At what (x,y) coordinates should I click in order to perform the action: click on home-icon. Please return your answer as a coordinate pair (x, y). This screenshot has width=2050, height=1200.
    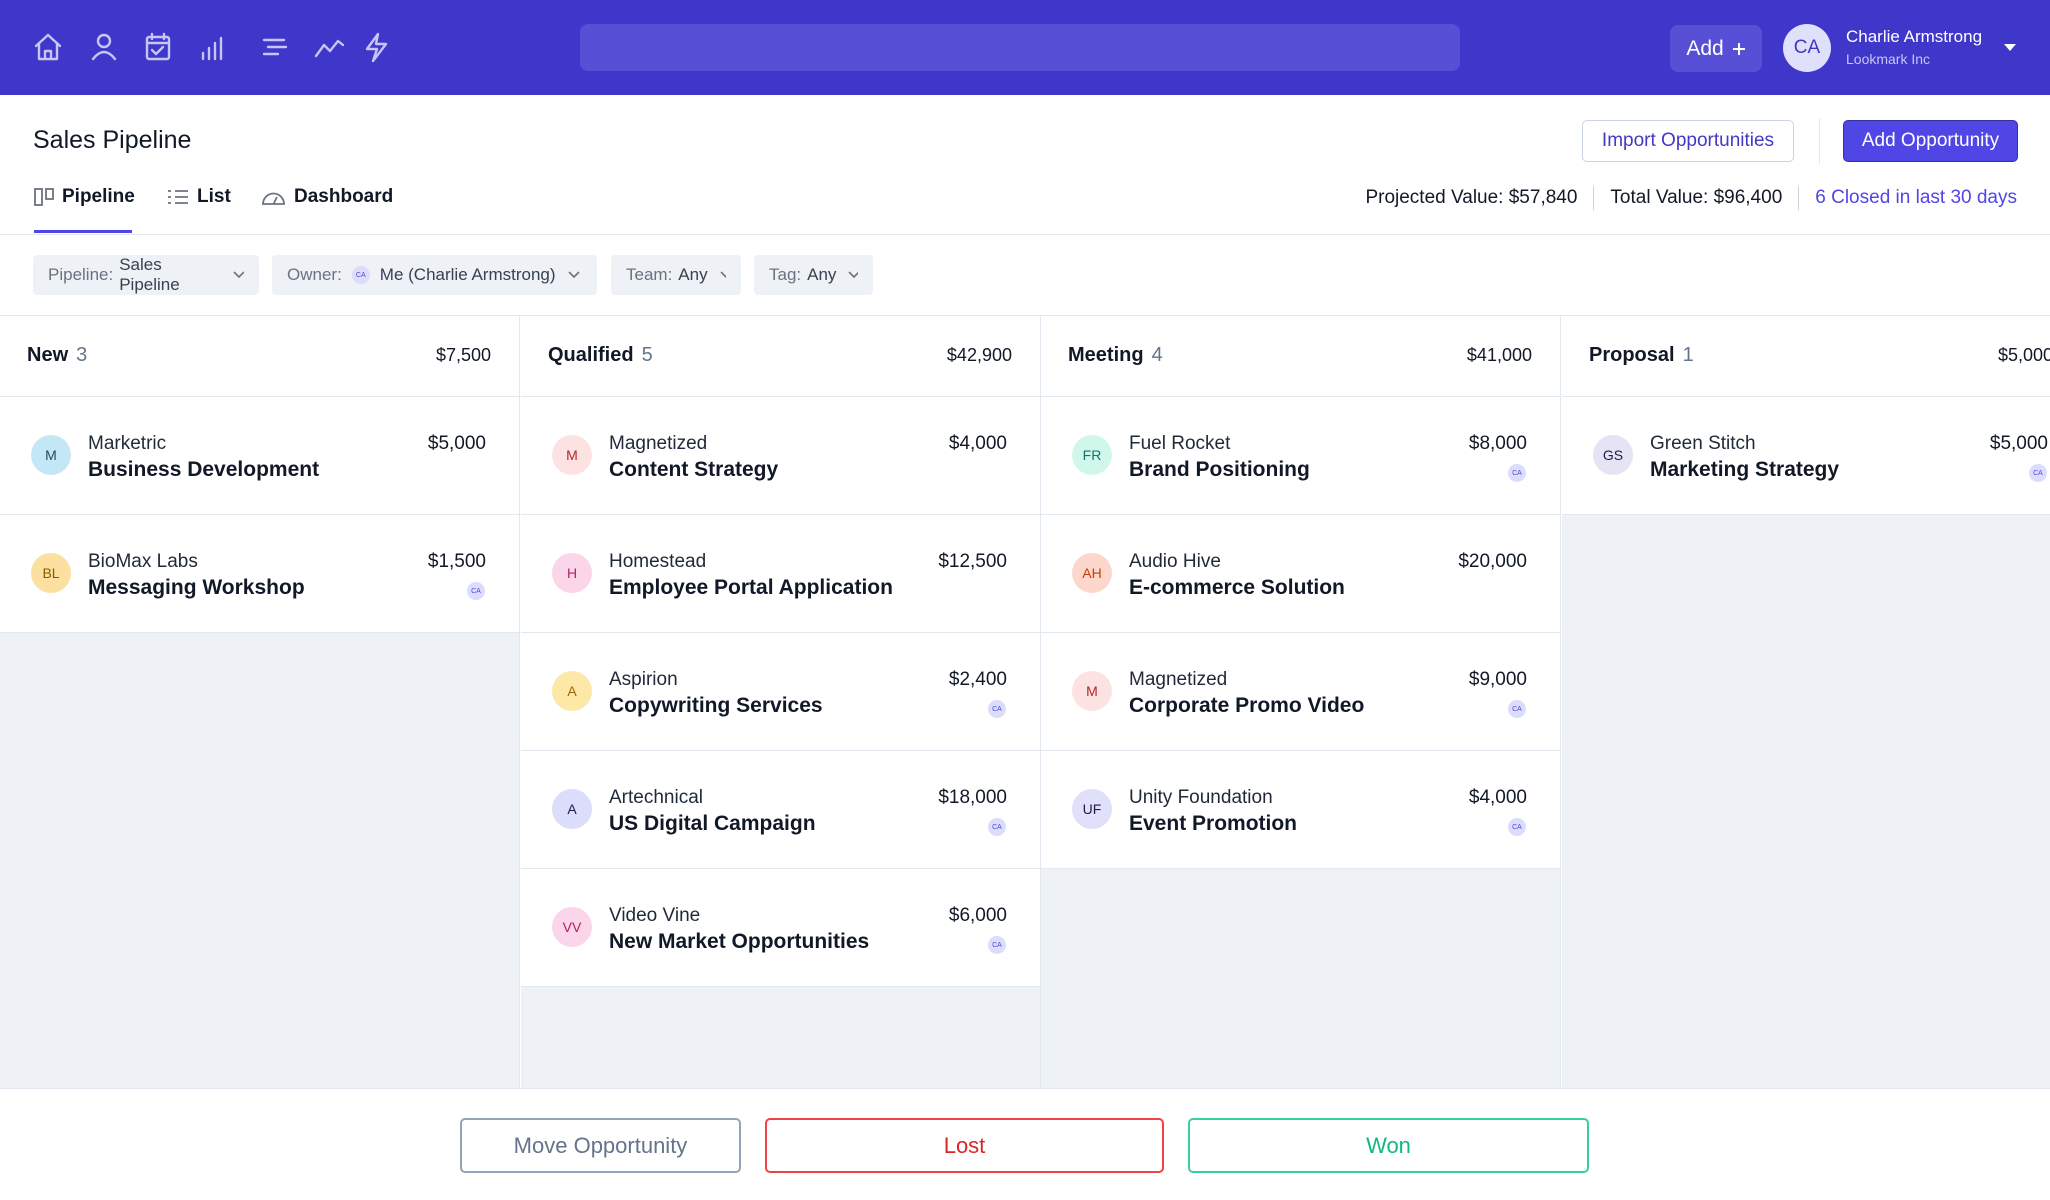
    Looking at the image, I should click on (48, 47).